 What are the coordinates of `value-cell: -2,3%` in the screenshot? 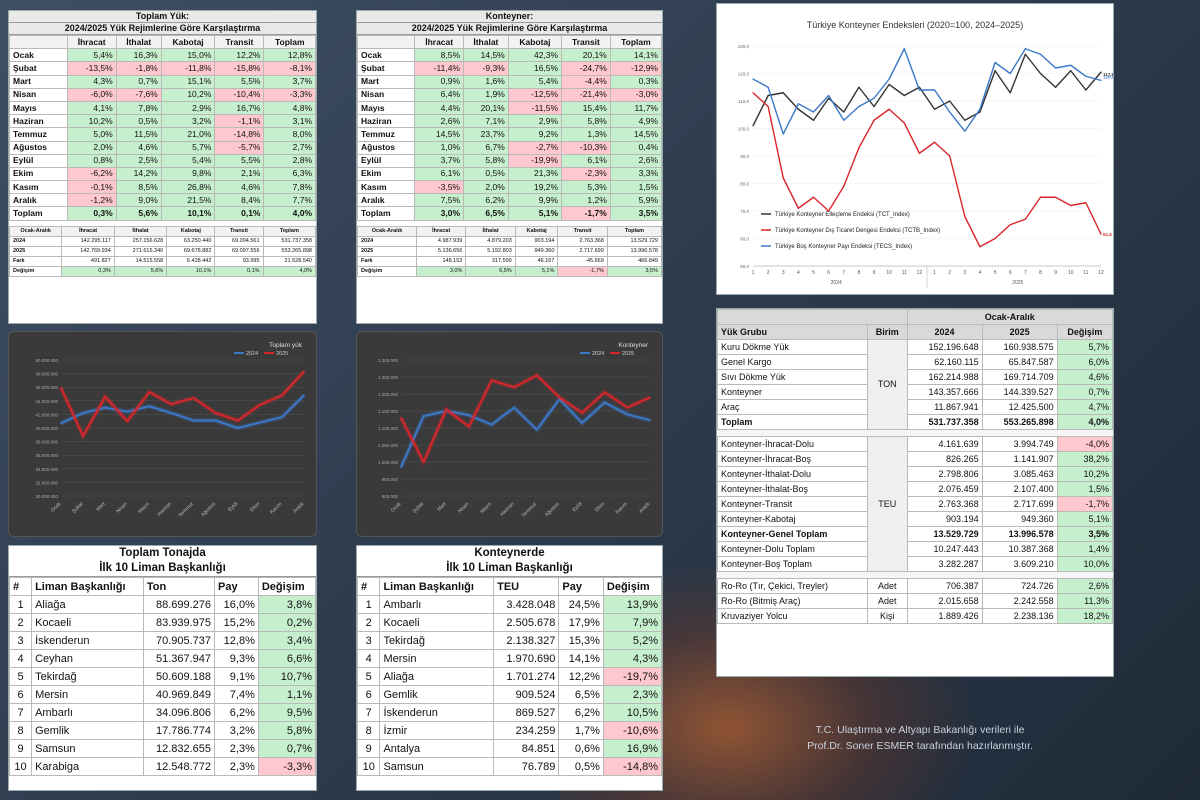 It's located at (586, 174).